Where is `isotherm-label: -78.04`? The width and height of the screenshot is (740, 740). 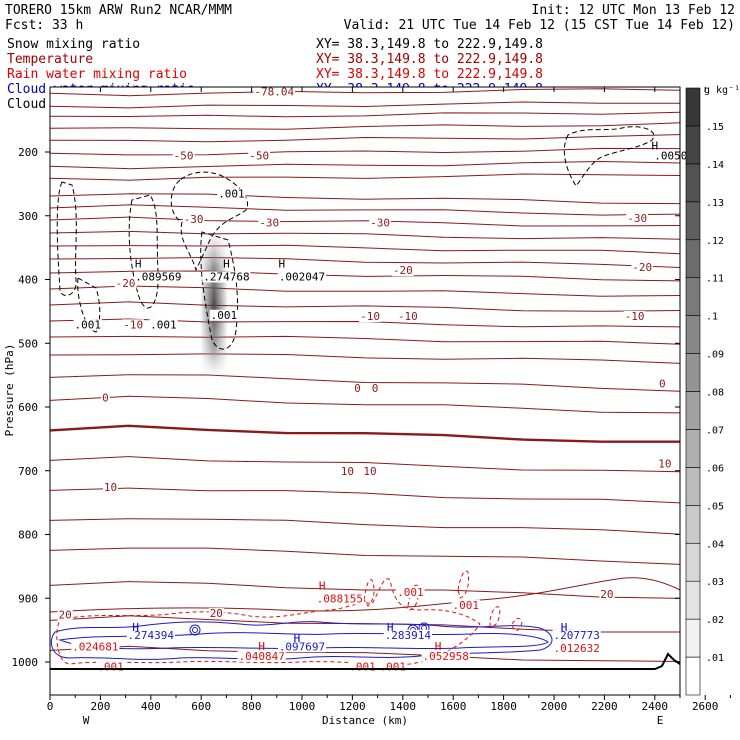
isotherm-label: -78.04 is located at coordinates (274, 92).